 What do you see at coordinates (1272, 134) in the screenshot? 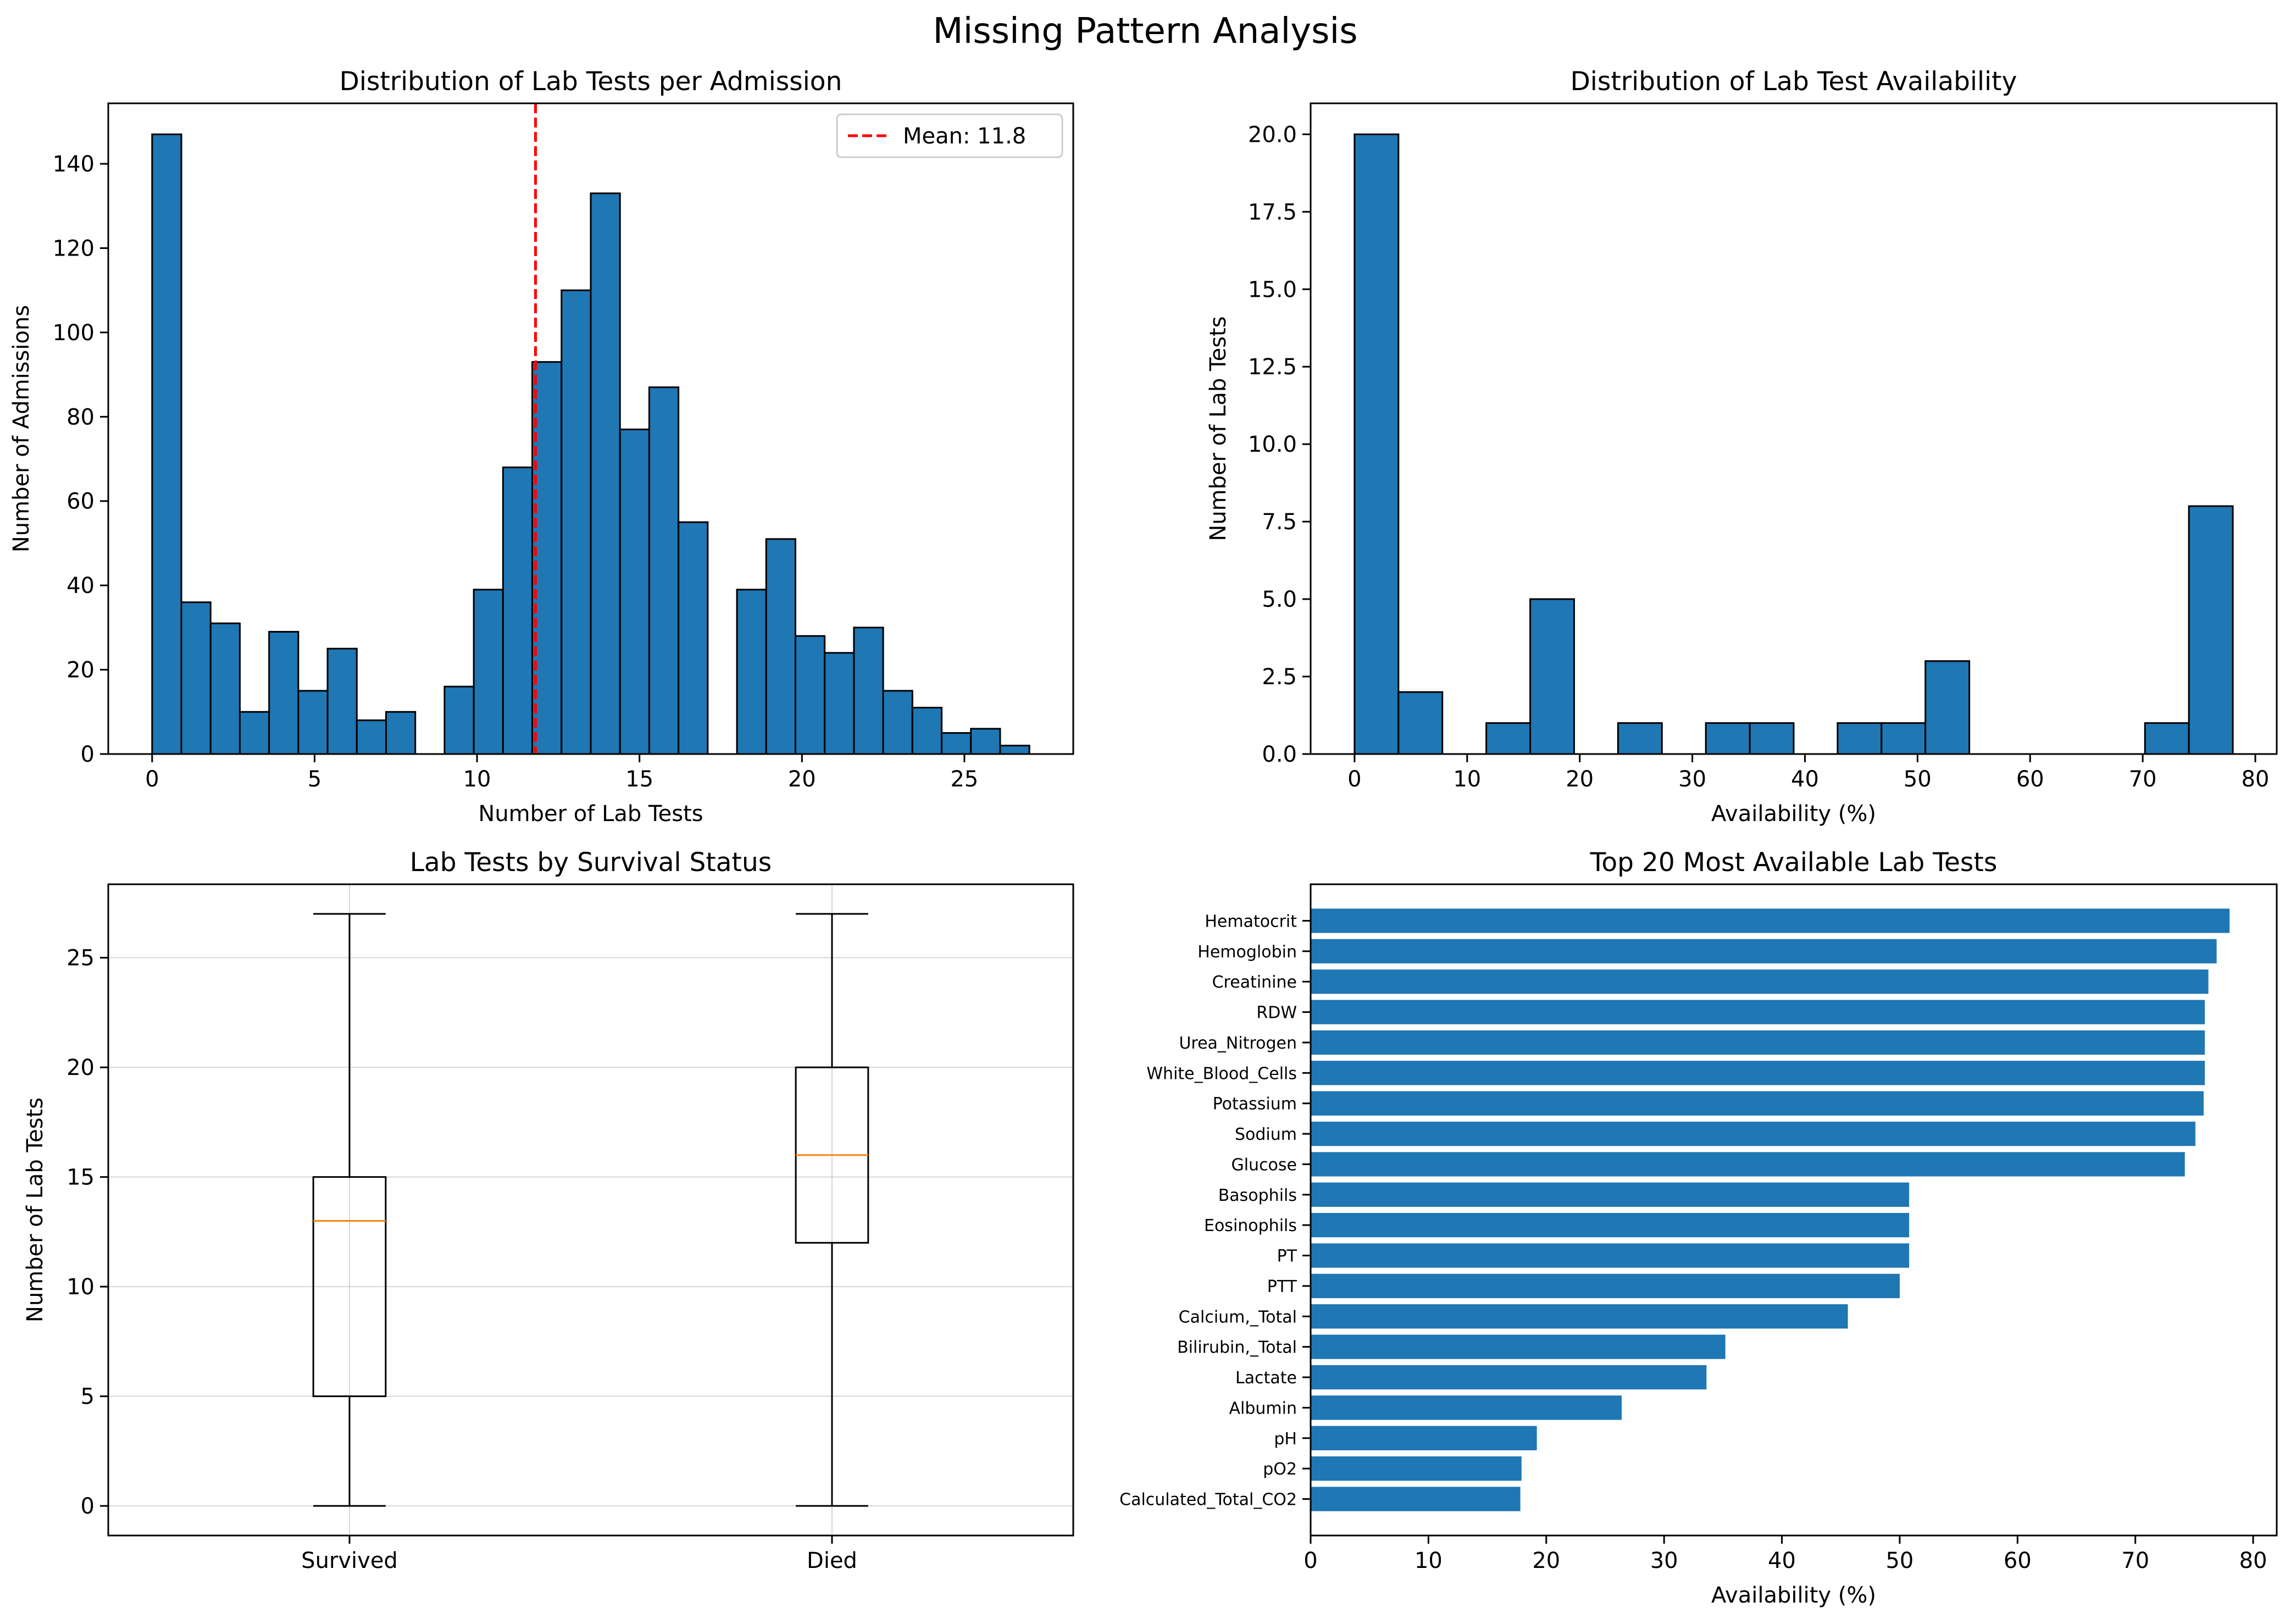
I see `y-tick-label: 20.0` at bounding box center [1272, 134].